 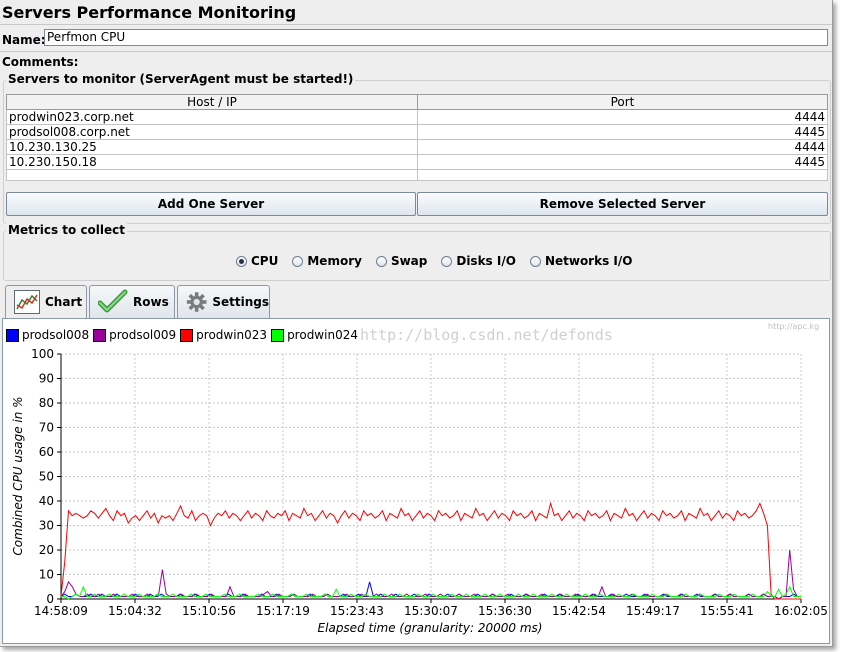 I want to click on gear-icon, so click(x=196, y=302).